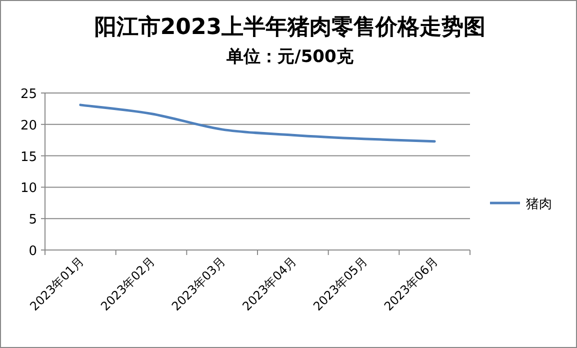 The height and width of the screenshot is (348, 577). Describe the element at coordinates (257, 123) in the screenshot. I see `line-series` at that location.